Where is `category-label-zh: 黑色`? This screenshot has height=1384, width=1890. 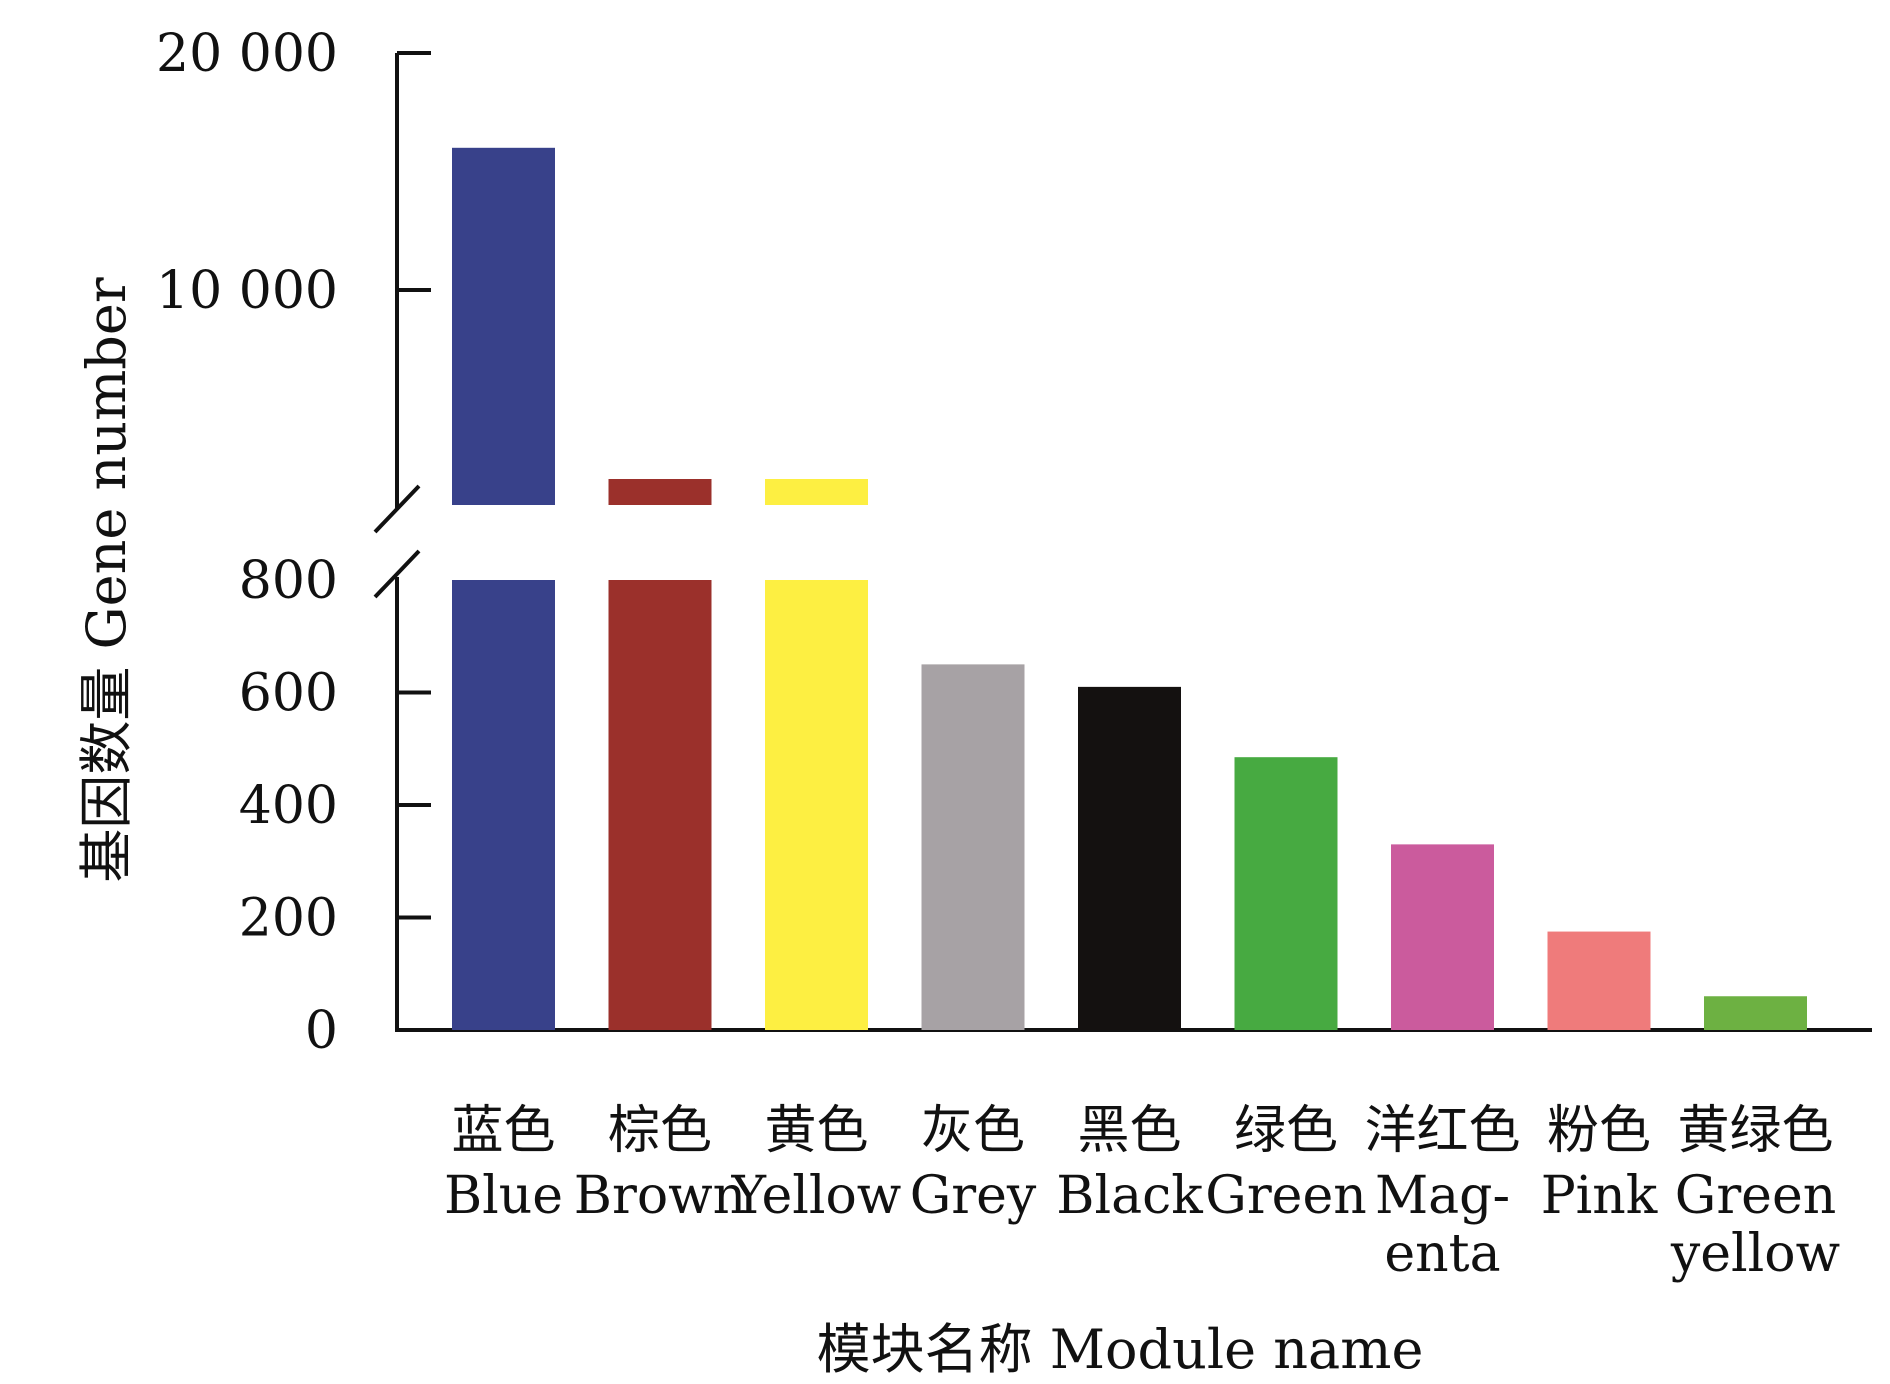 category-label-zh: 黑色 is located at coordinates (1129, 1131).